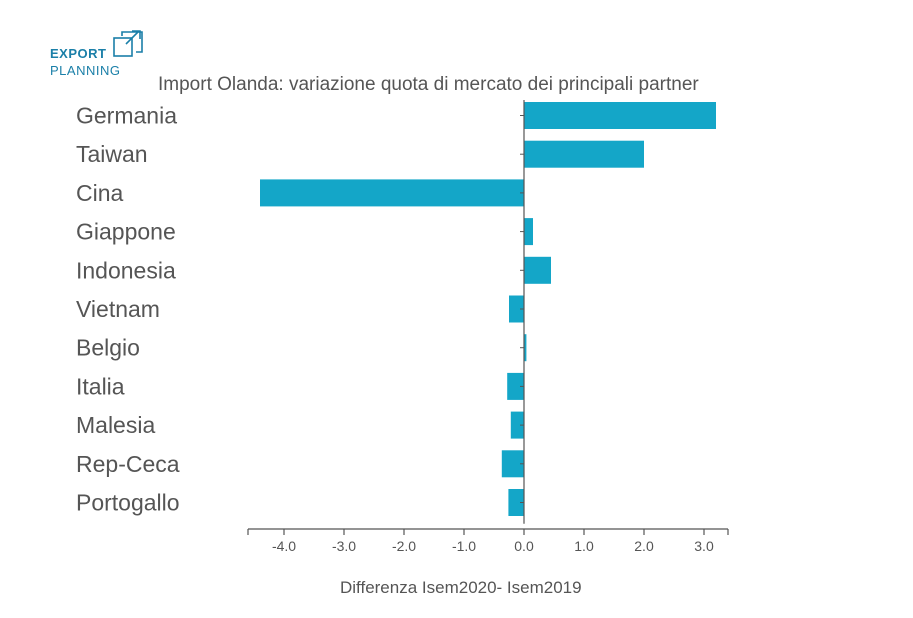  What do you see at coordinates (525, 348) in the screenshot?
I see `bar-belgio` at bounding box center [525, 348].